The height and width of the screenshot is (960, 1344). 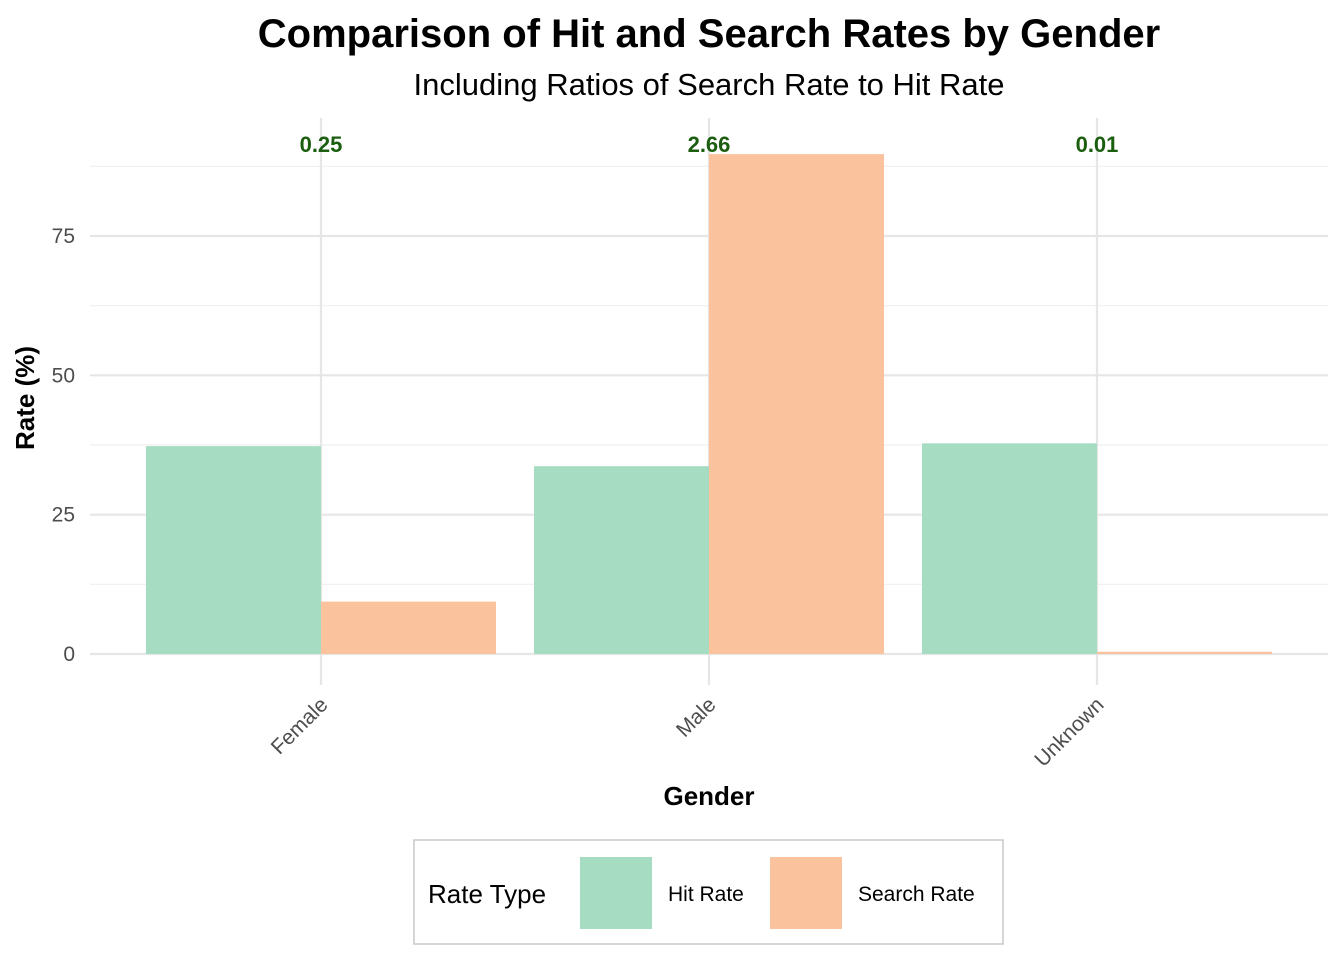 I want to click on legend: Rate Type Hit Rate Search Rate, so click(x=708, y=892).